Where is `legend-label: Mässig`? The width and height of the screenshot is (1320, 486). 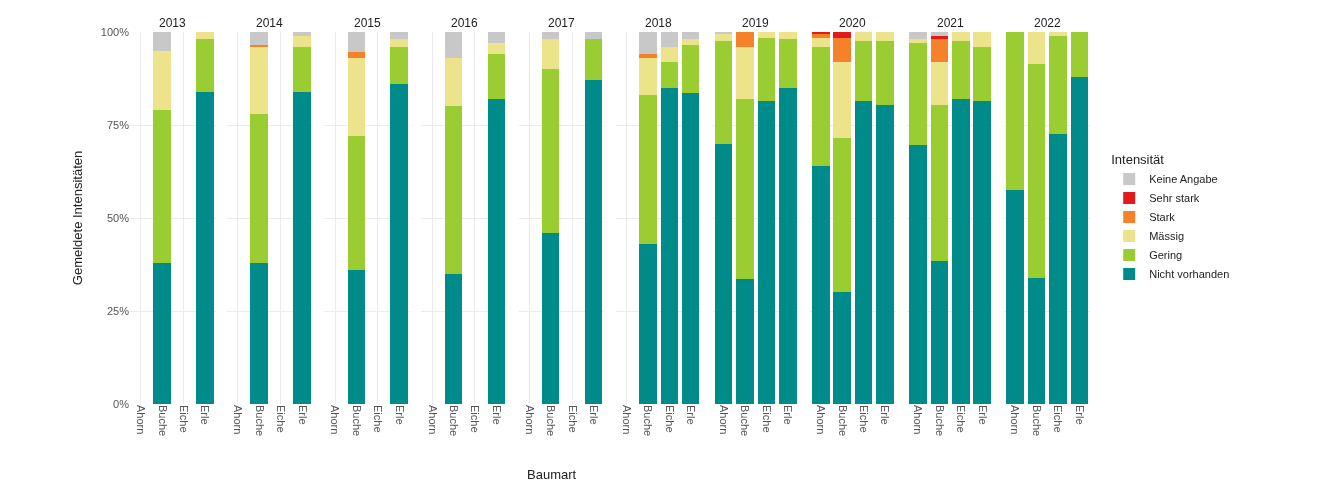
legend-label: Mässig is located at coordinates (1167, 236).